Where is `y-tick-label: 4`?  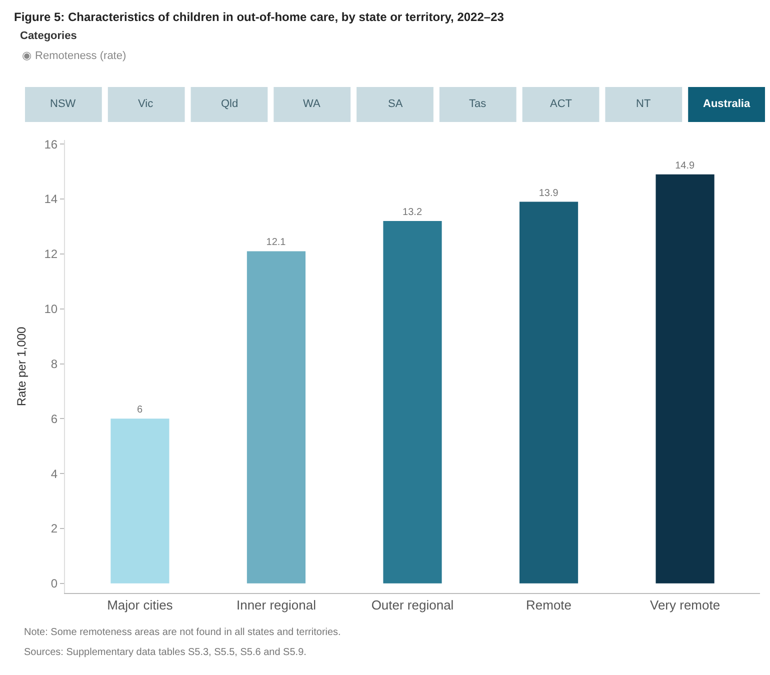 y-tick-label: 4 is located at coordinates (54, 473).